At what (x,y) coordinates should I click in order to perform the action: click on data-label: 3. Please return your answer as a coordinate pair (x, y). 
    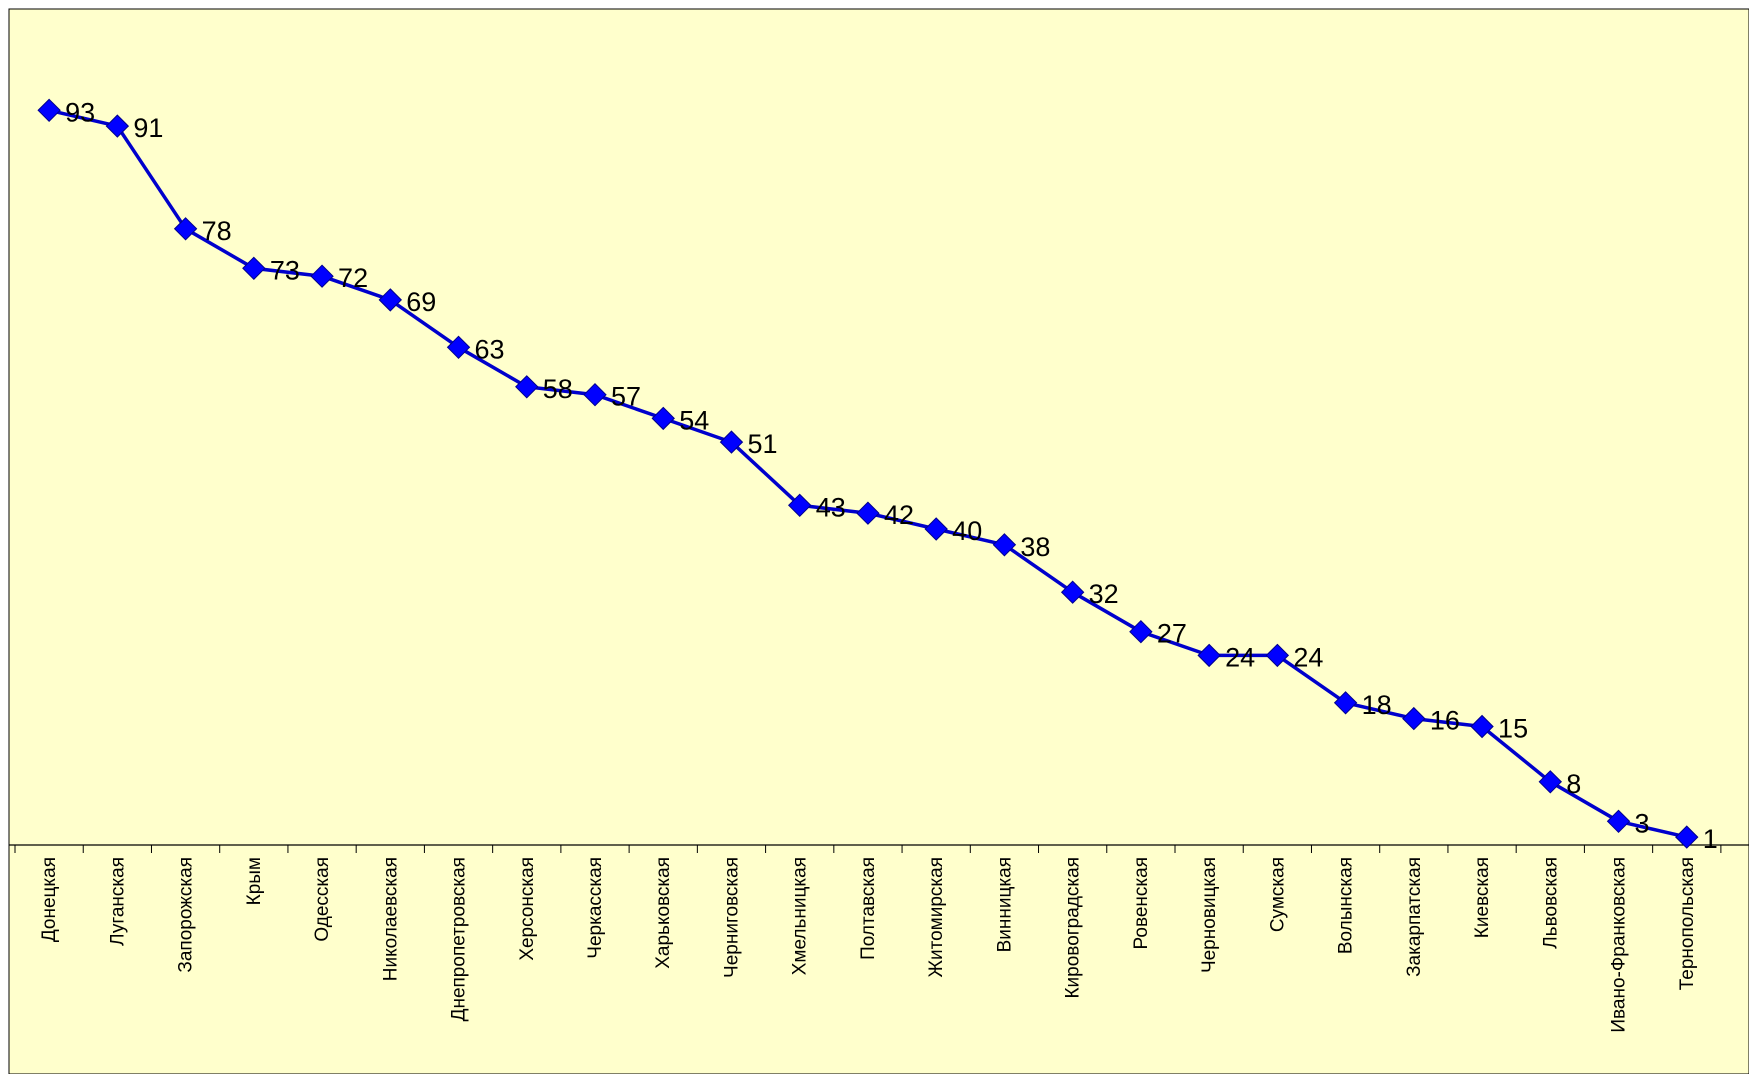
    Looking at the image, I should click on (1642, 823).